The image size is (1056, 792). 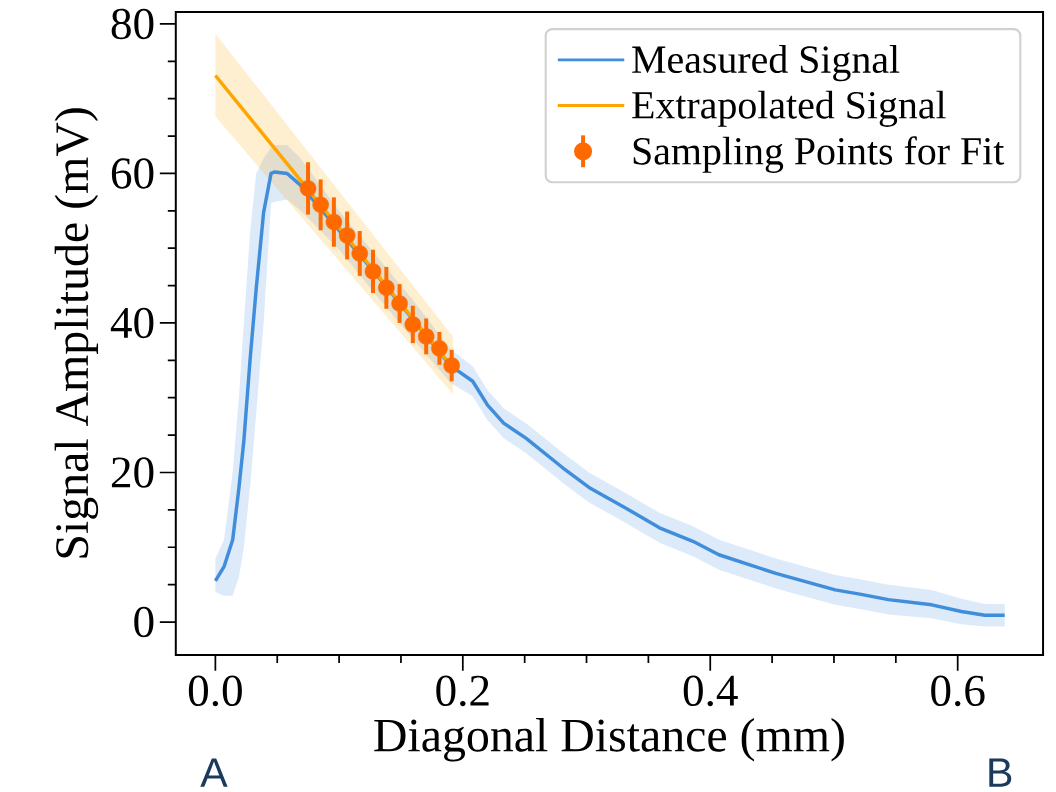 I want to click on text: B, so click(x=1000, y=772).